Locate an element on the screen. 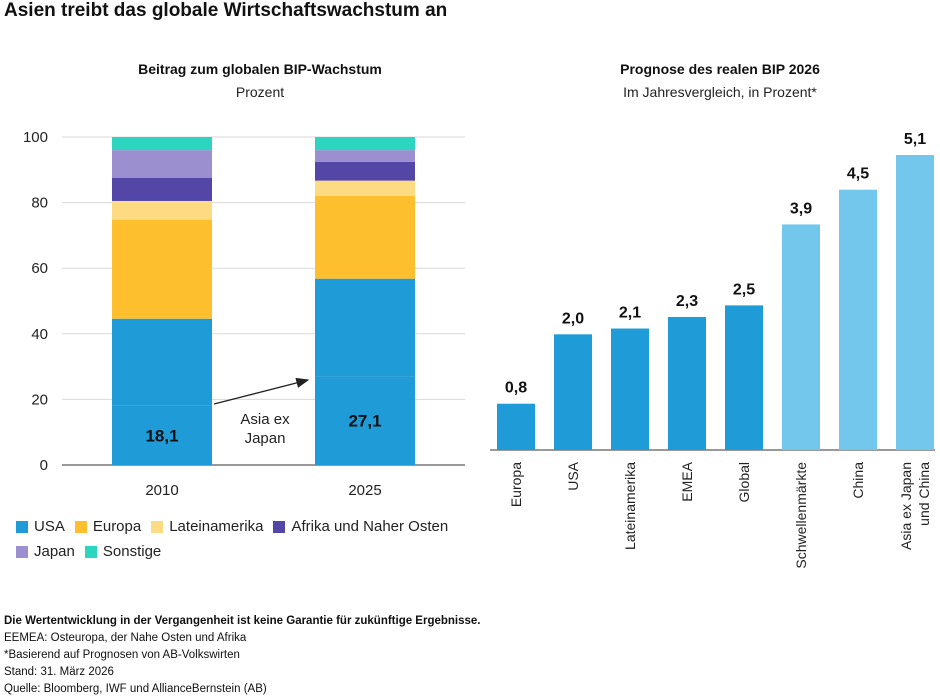  y-tick-label: 60 is located at coordinates (39, 268).